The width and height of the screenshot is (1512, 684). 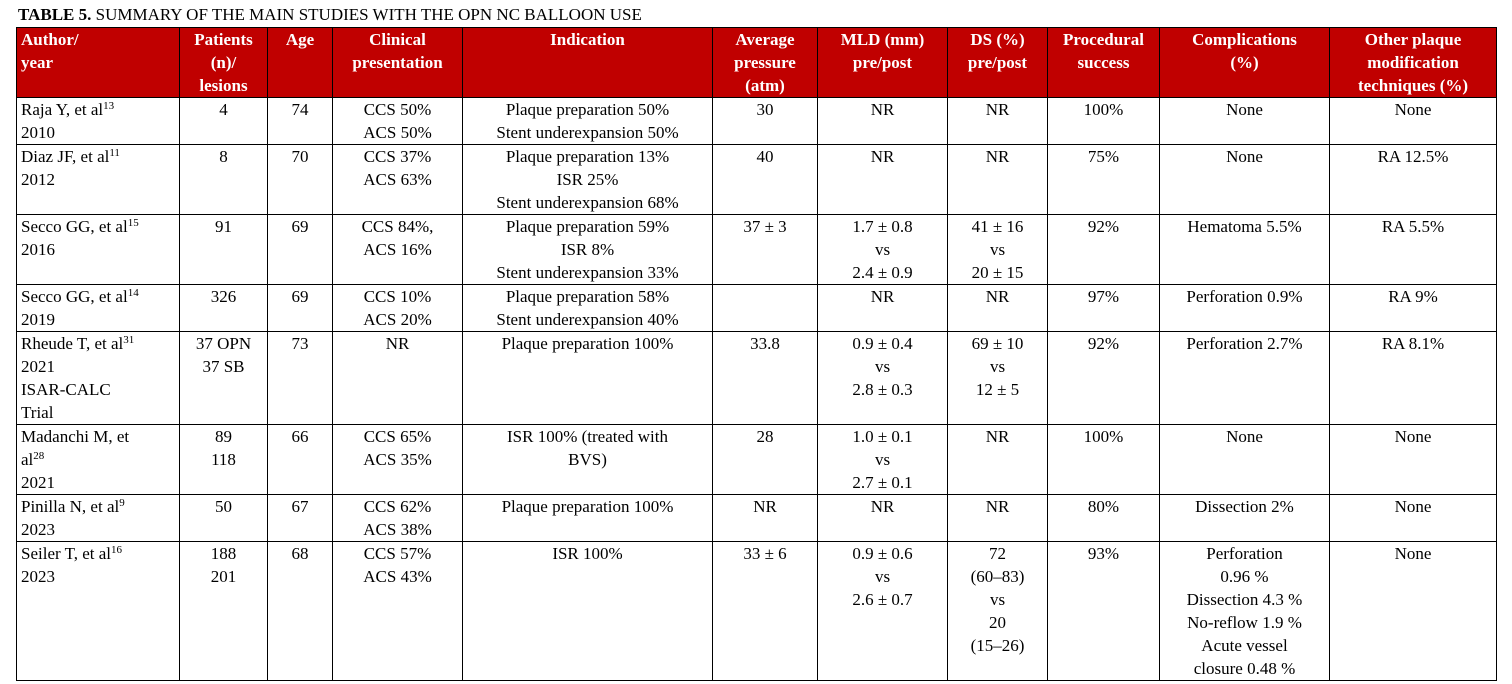 What do you see at coordinates (122, 503) in the screenshot?
I see `reference-superscript: 9` at bounding box center [122, 503].